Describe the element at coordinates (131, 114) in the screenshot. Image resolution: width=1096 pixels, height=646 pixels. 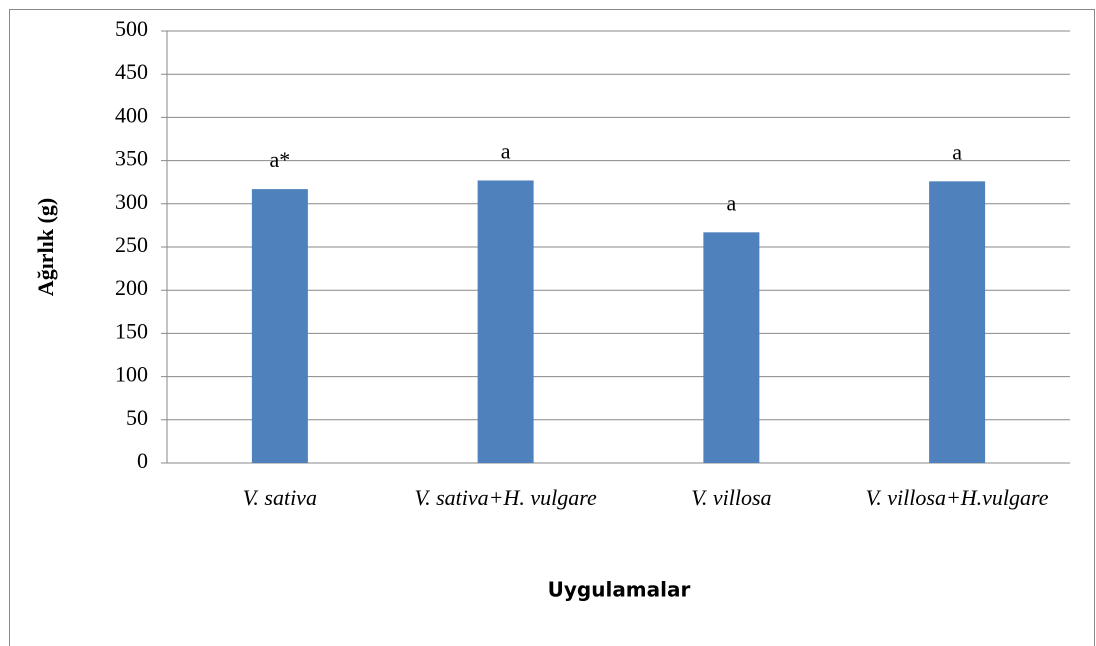
I see `y-tick-label: 400` at that location.